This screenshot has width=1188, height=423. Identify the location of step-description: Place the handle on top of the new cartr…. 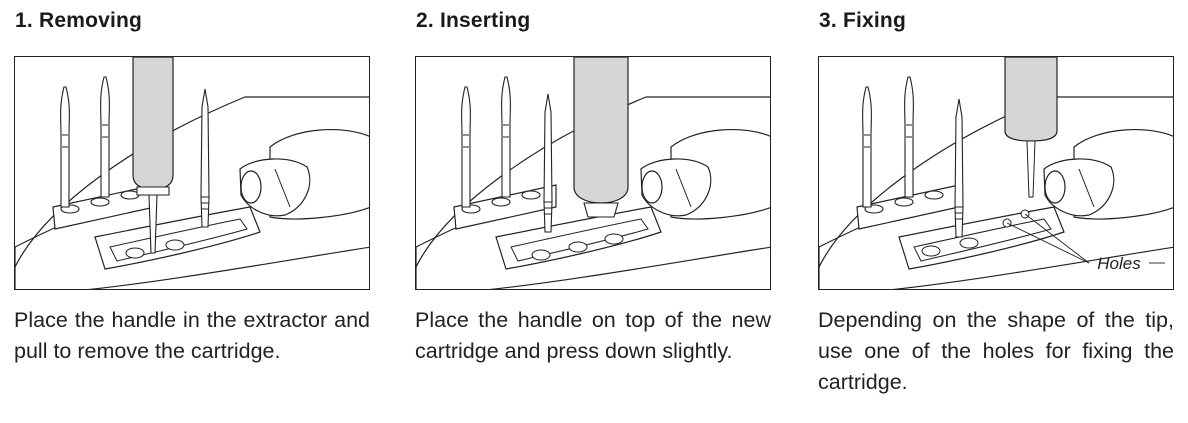
(593, 335).